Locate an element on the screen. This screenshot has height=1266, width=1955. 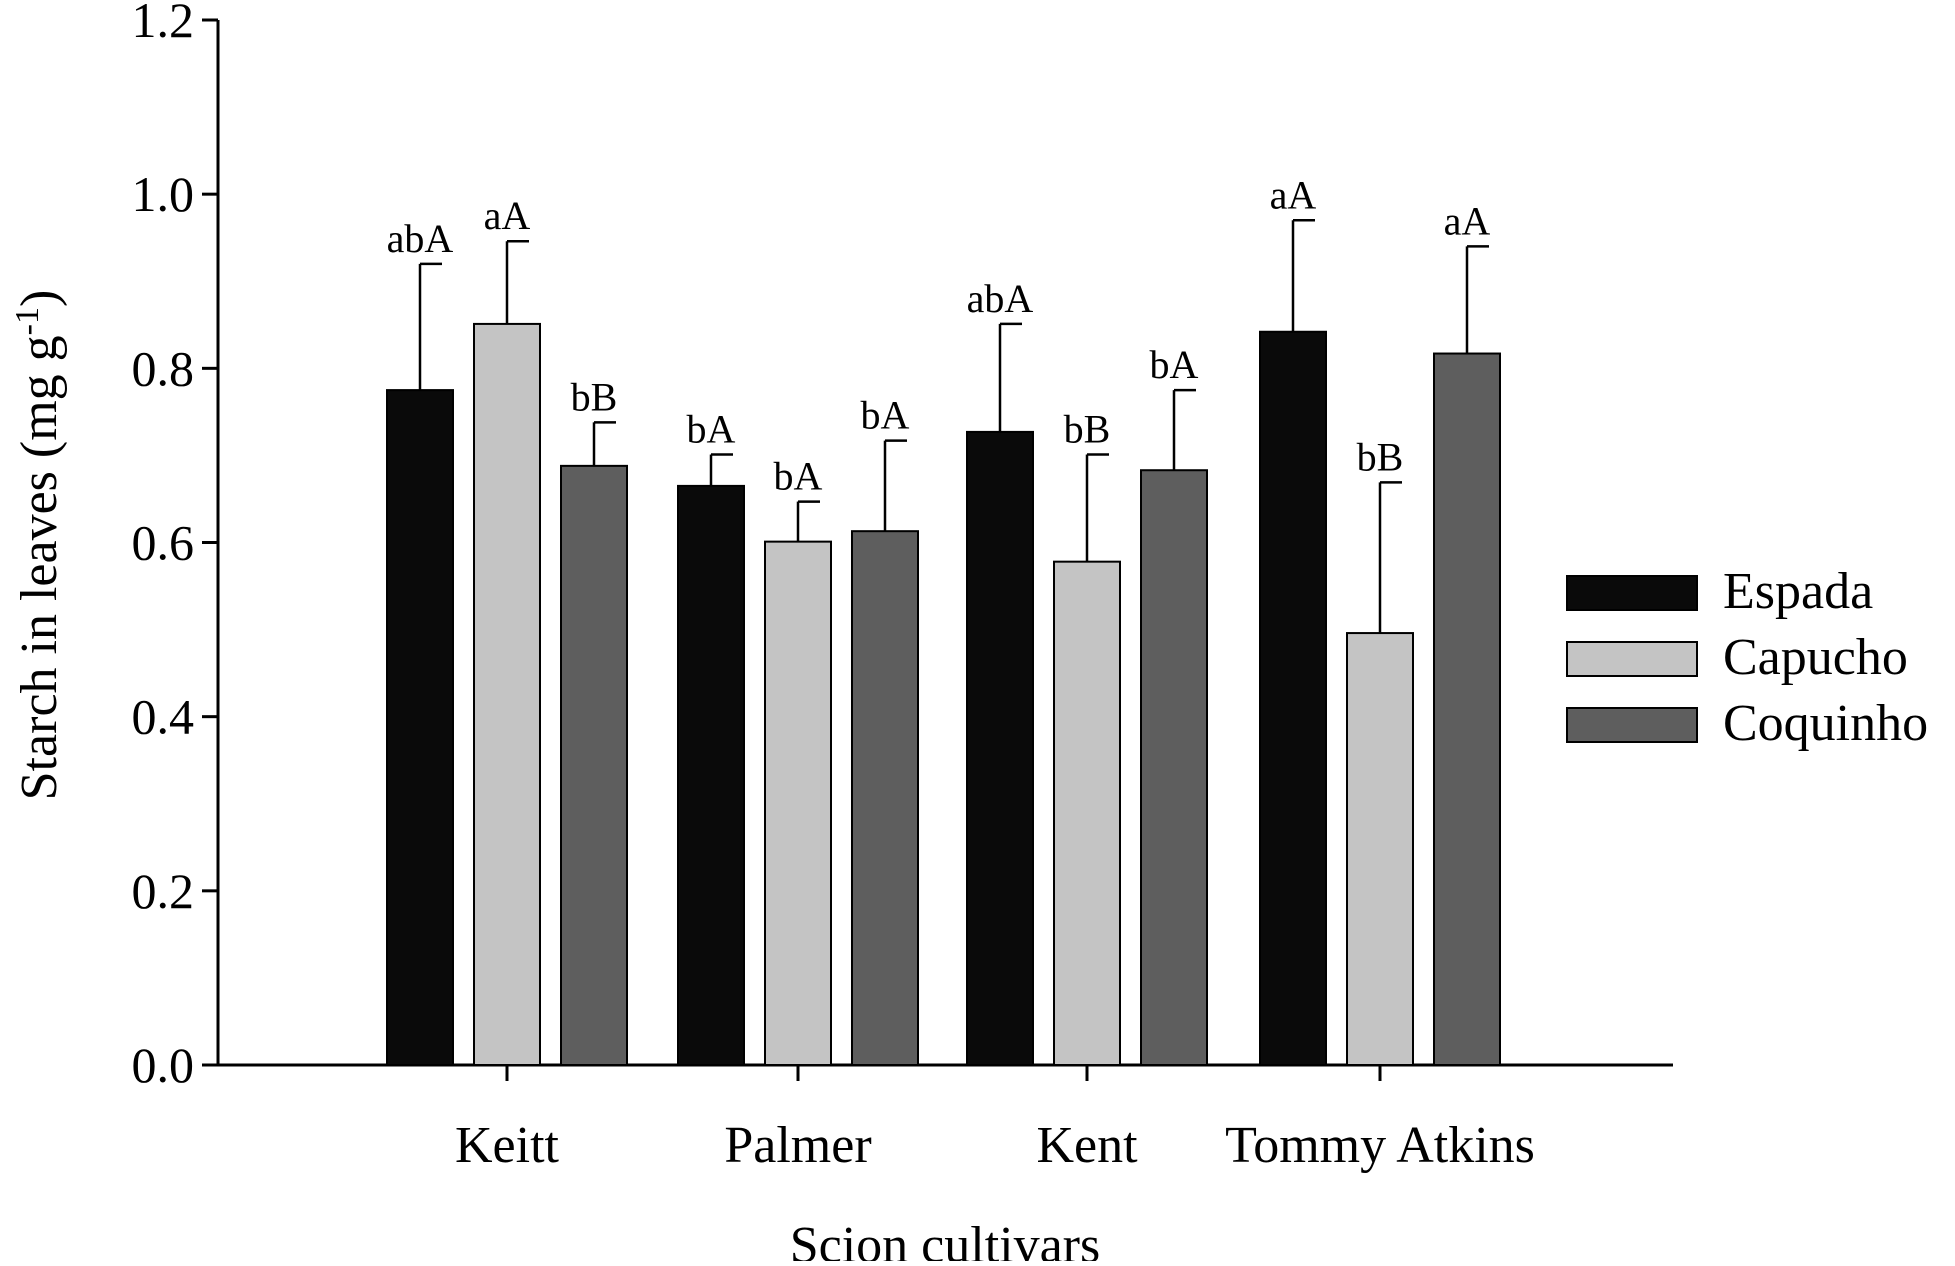
x-axis-title: Scion cultivars is located at coordinates (945, 1239).